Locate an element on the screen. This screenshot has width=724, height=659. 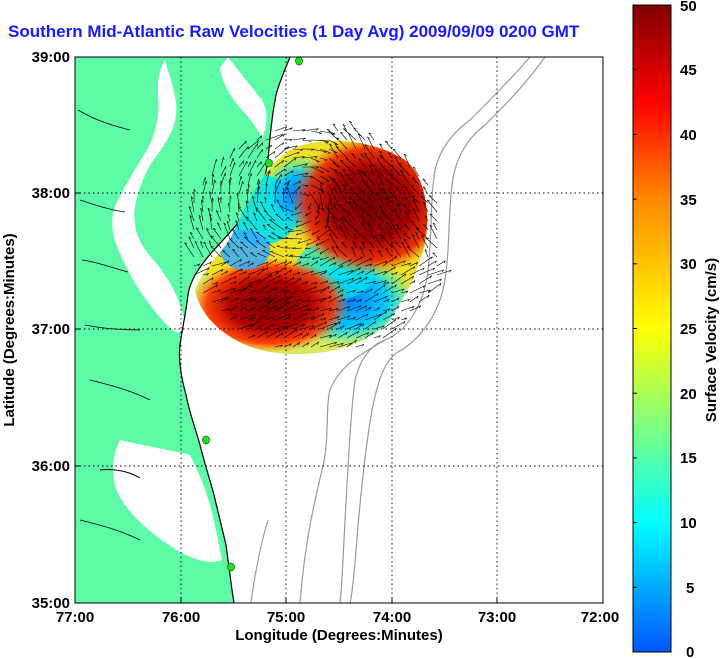
x-tick-label: 76:00 is located at coordinates (181, 617).